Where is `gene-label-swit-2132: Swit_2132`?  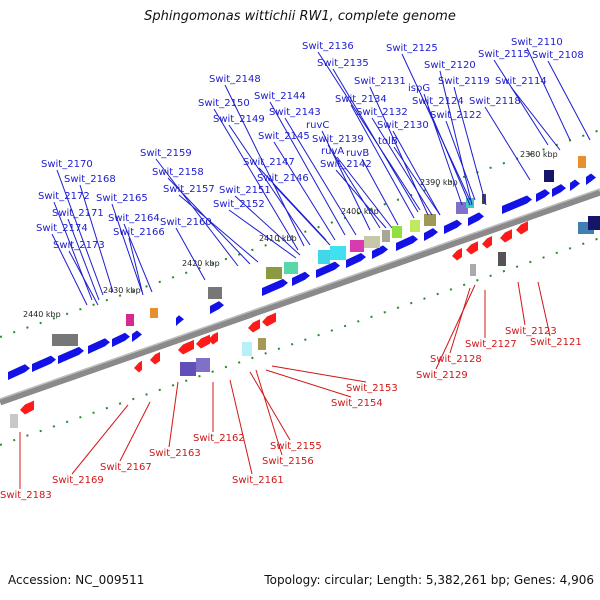
gene-label-swit-2132: Swit_2132 is located at coordinates (382, 112).